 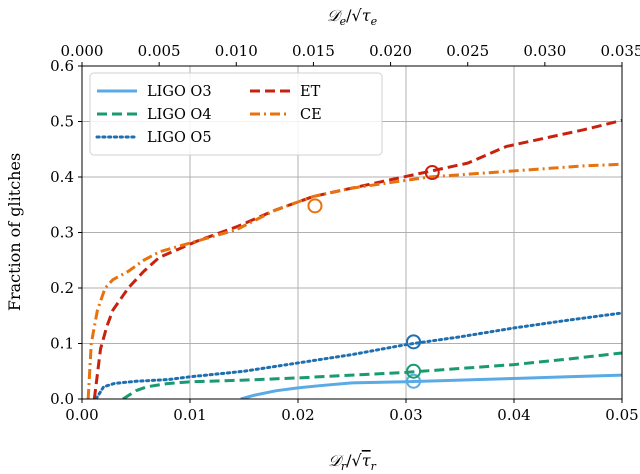 What do you see at coordinates (390, 51) in the screenshot?
I see `x2-tick-label: 0.020` at bounding box center [390, 51].